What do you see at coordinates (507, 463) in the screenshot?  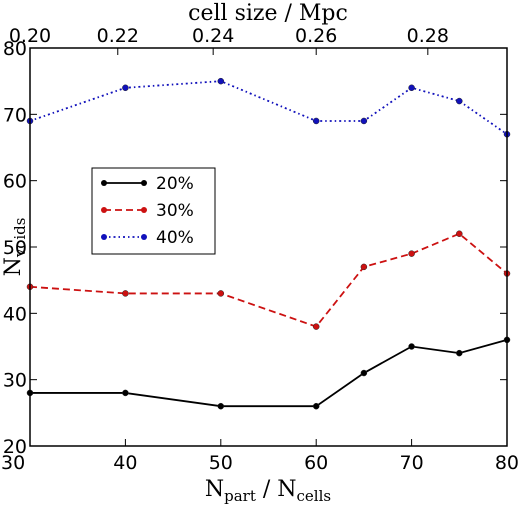 I see `x-tick-label: 80` at bounding box center [507, 463].